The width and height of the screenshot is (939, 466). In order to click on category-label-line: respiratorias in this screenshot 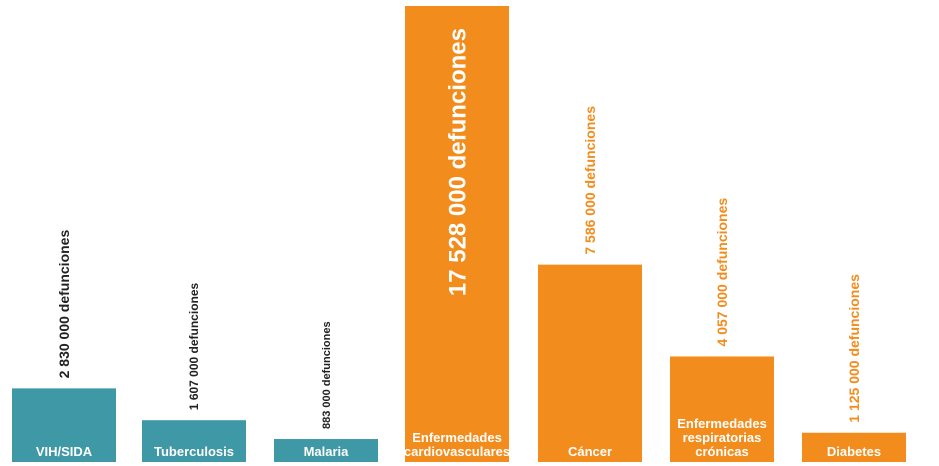, I will do `click(722, 437)`.